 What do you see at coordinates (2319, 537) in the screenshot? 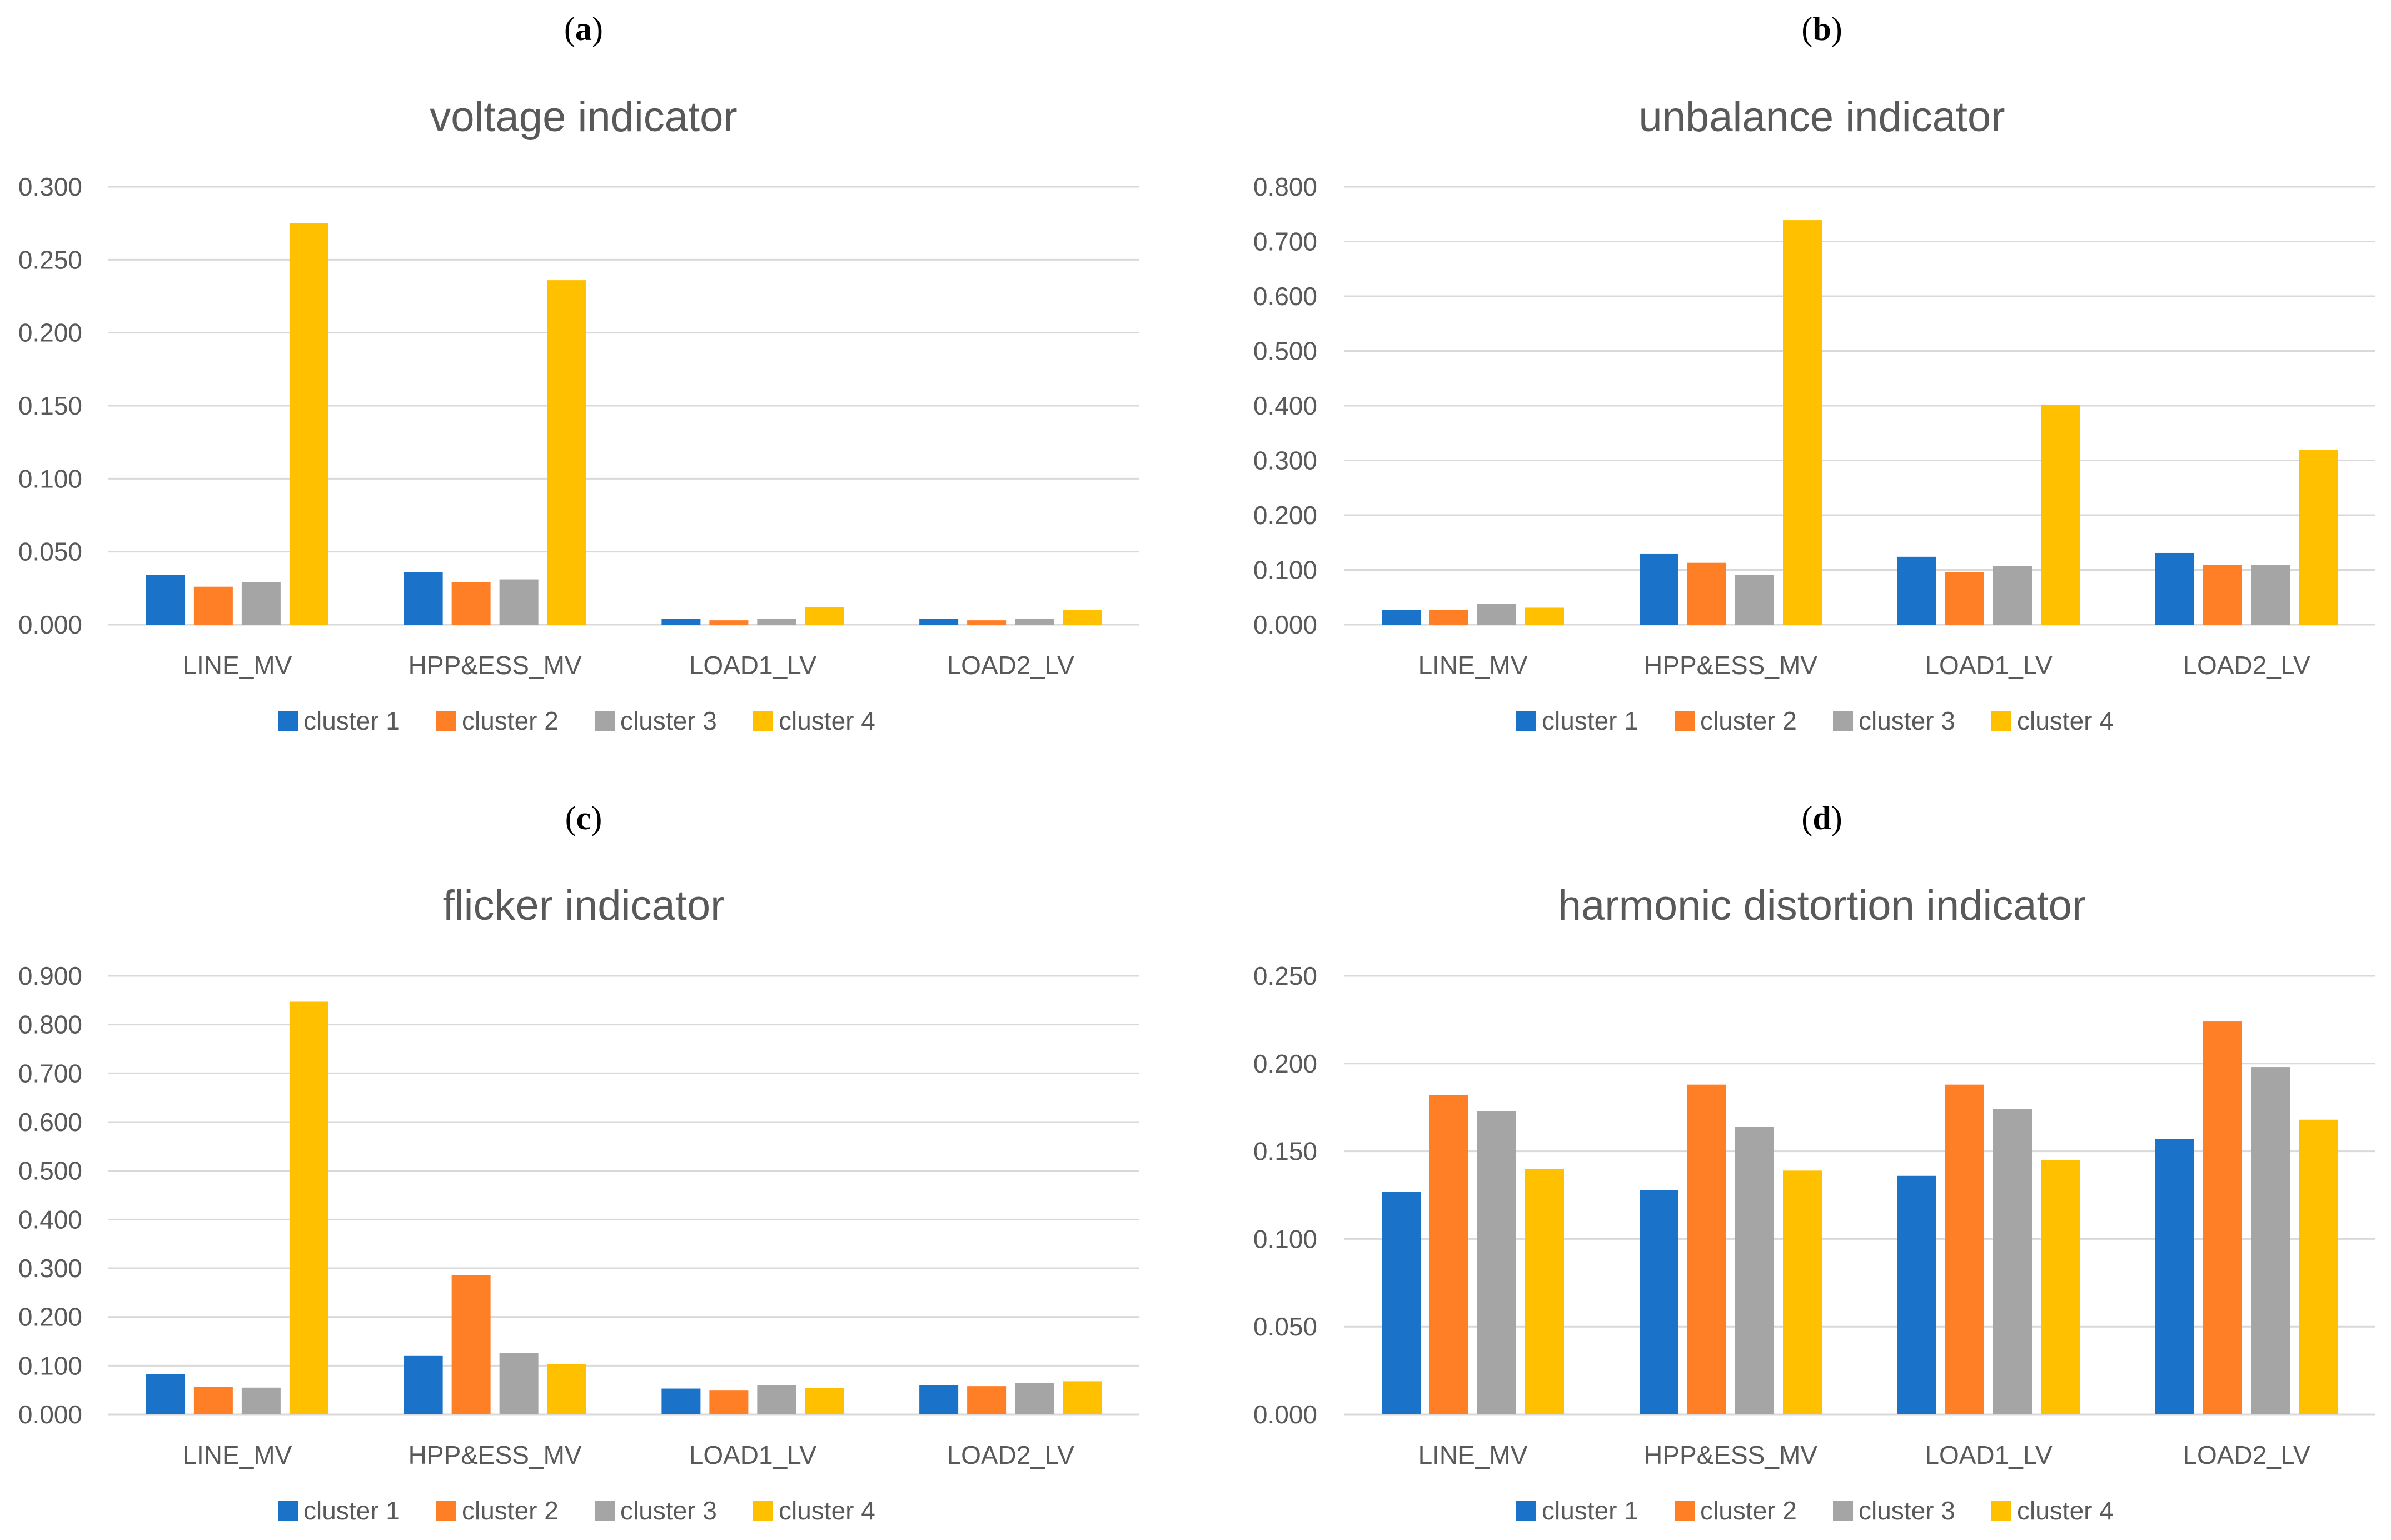
I see `bar-cluster-4-LOAD2_LV` at bounding box center [2319, 537].